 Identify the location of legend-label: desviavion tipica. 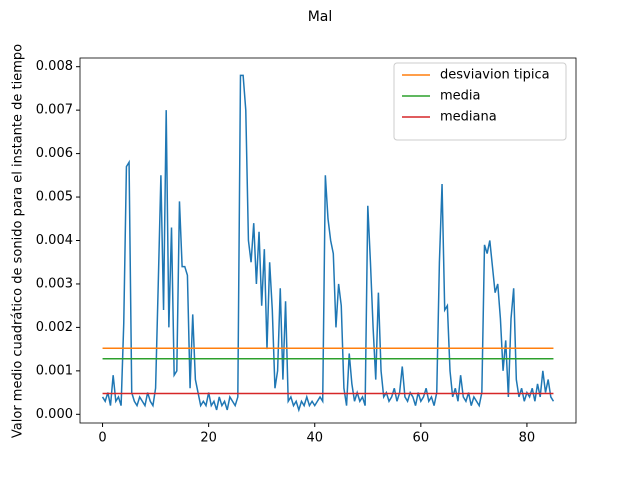
(495, 75).